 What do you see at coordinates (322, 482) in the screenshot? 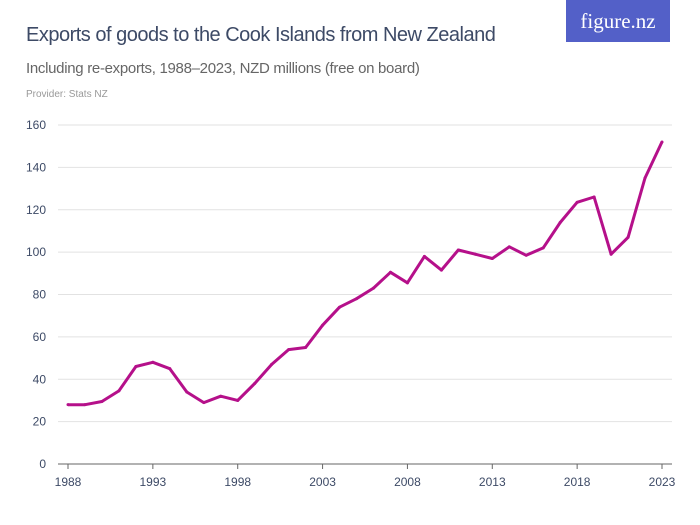
I see `x-tick-label: 2003` at bounding box center [322, 482].